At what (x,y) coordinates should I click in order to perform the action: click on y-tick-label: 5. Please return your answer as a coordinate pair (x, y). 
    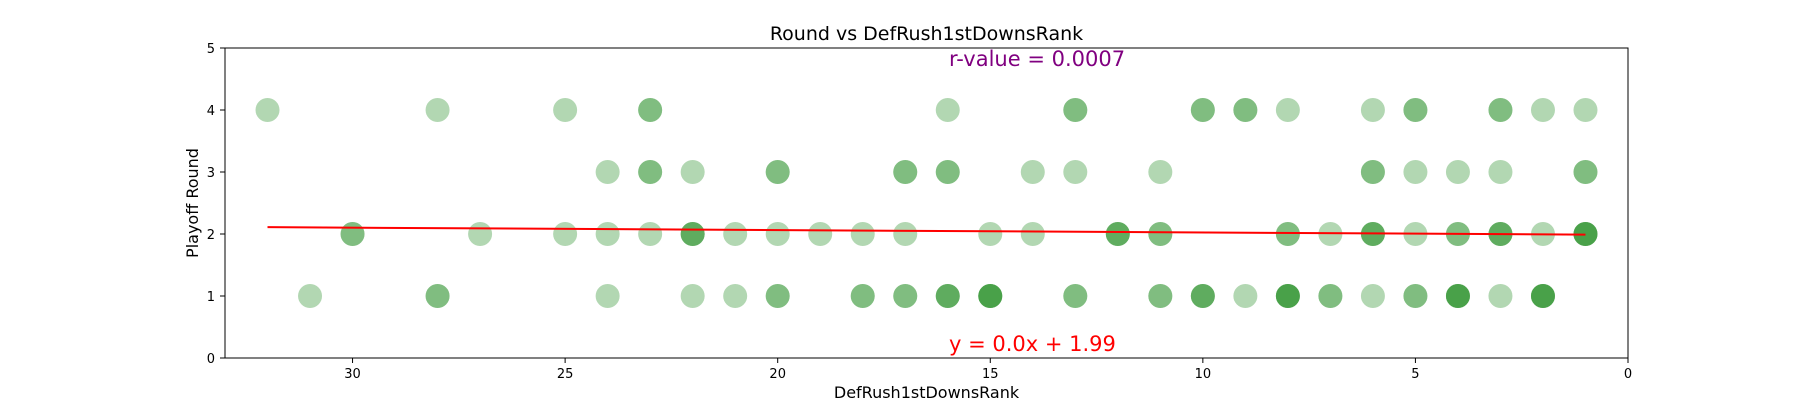
    Looking at the image, I should click on (211, 49).